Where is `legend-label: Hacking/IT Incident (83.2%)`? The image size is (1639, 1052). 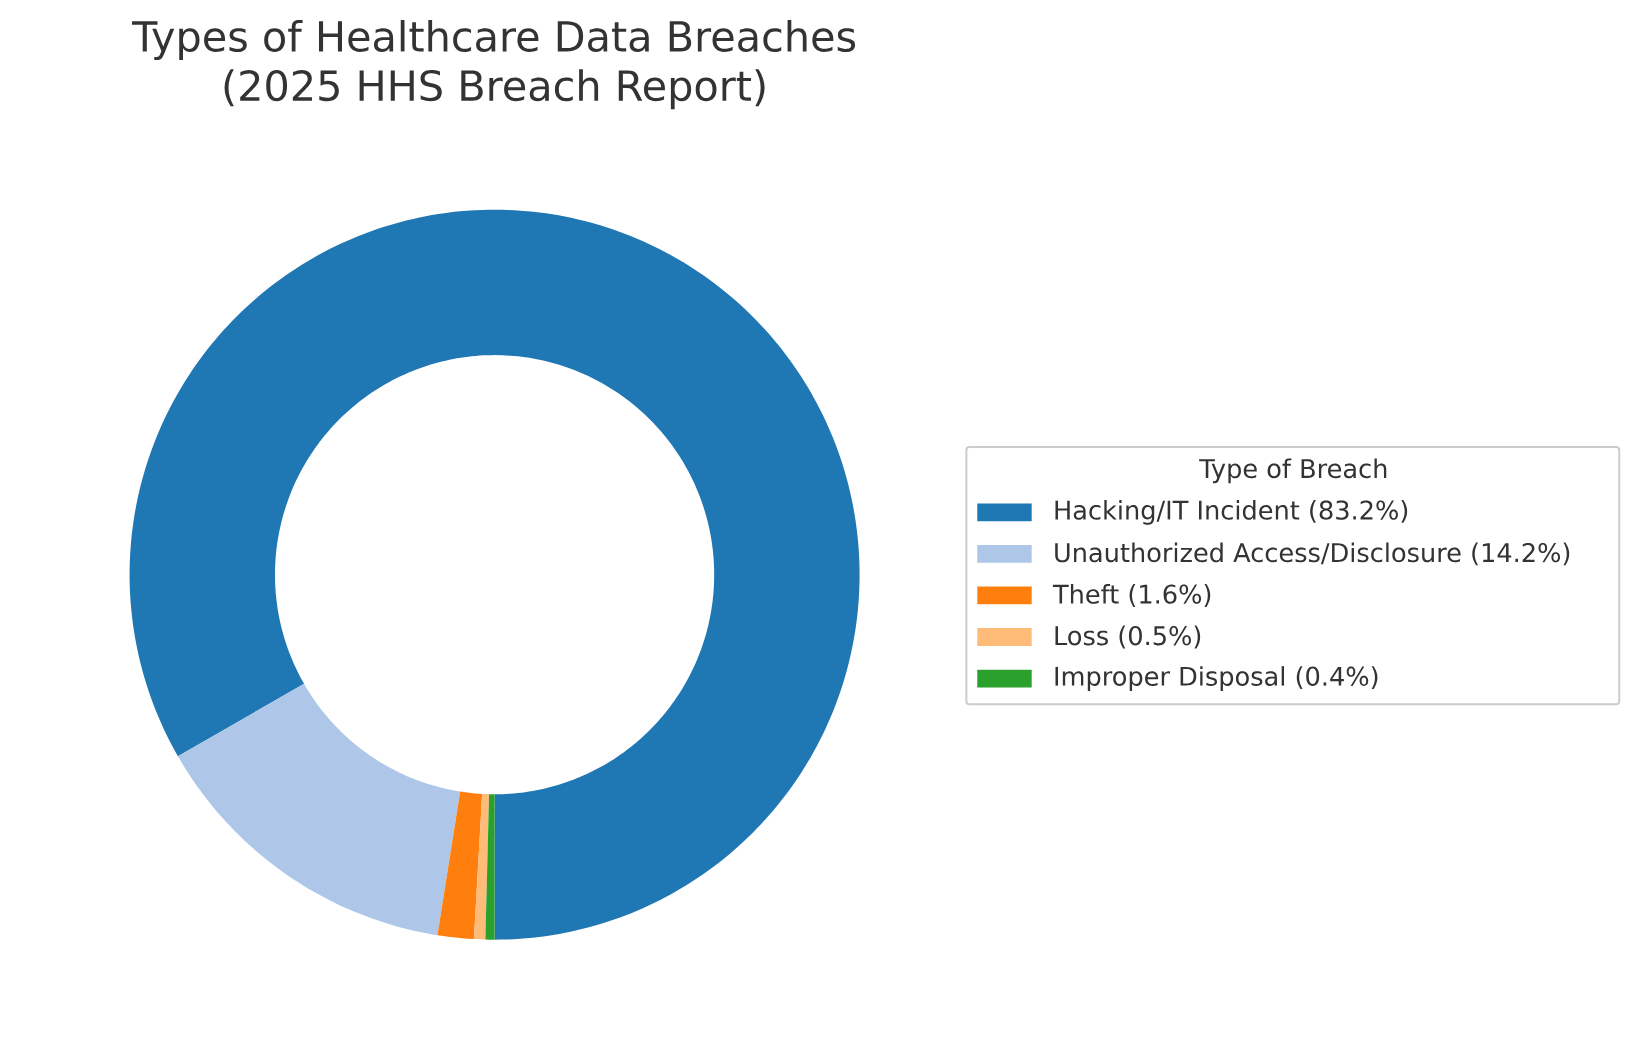
legend-label: Hacking/IT Incident (83.2%) is located at coordinates (1231, 512).